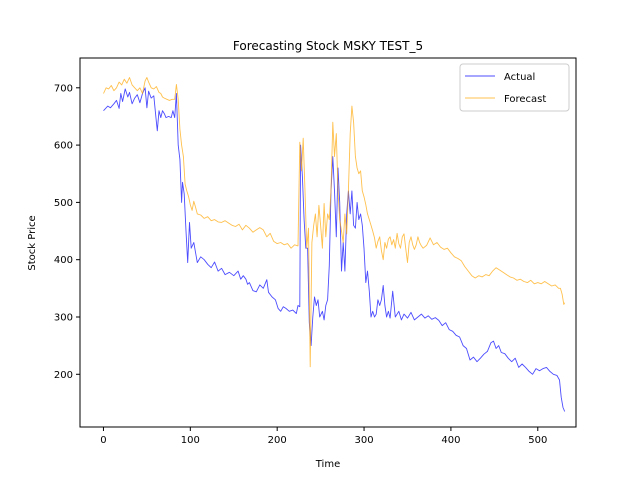 The image size is (640, 480). What do you see at coordinates (450, 440) in the screenshot?
I see `x-tick-label: 400` at bounding box center [450, 440].